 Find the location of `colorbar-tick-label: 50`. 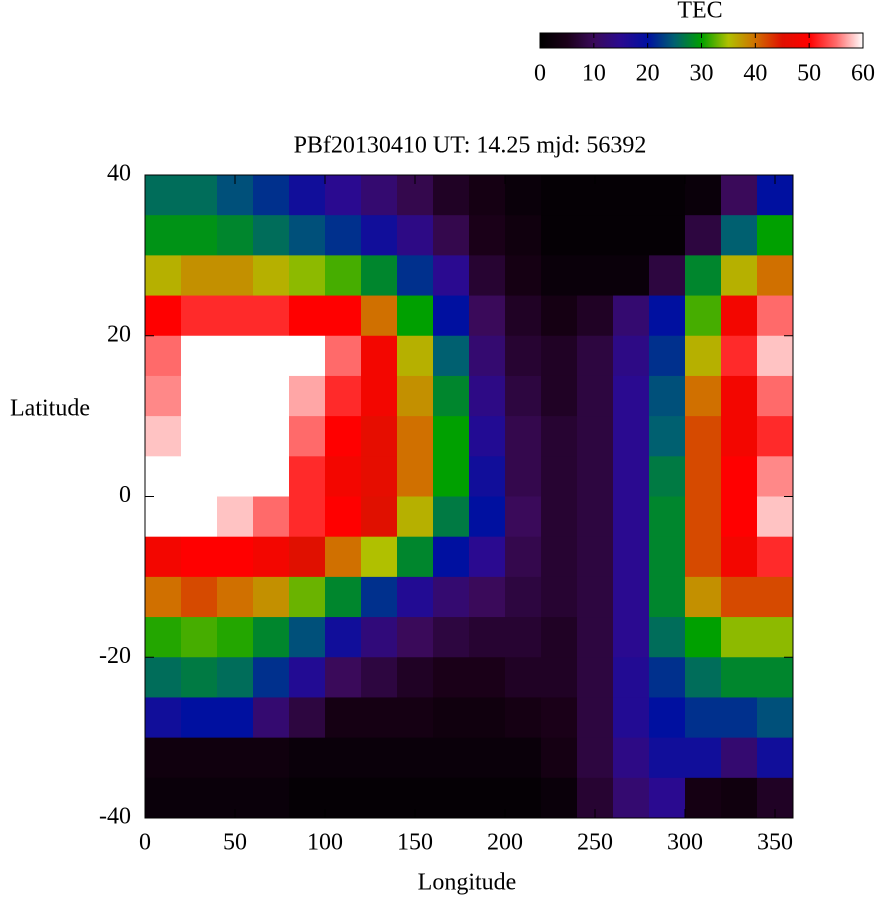

colorbar-tick-label: 50 is located at coordinates (809, 74).